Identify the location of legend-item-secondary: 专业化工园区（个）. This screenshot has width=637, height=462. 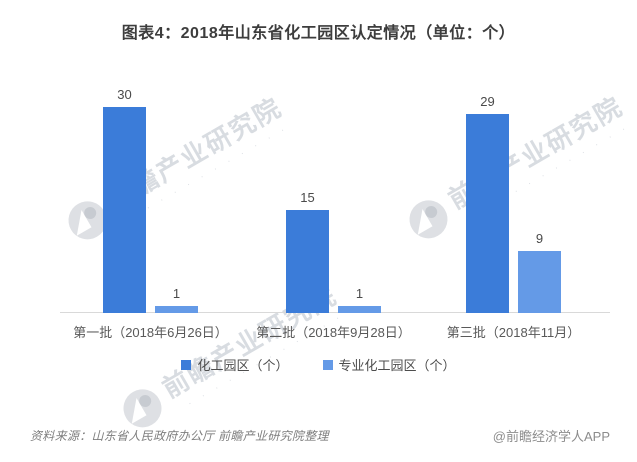
(389, 364).